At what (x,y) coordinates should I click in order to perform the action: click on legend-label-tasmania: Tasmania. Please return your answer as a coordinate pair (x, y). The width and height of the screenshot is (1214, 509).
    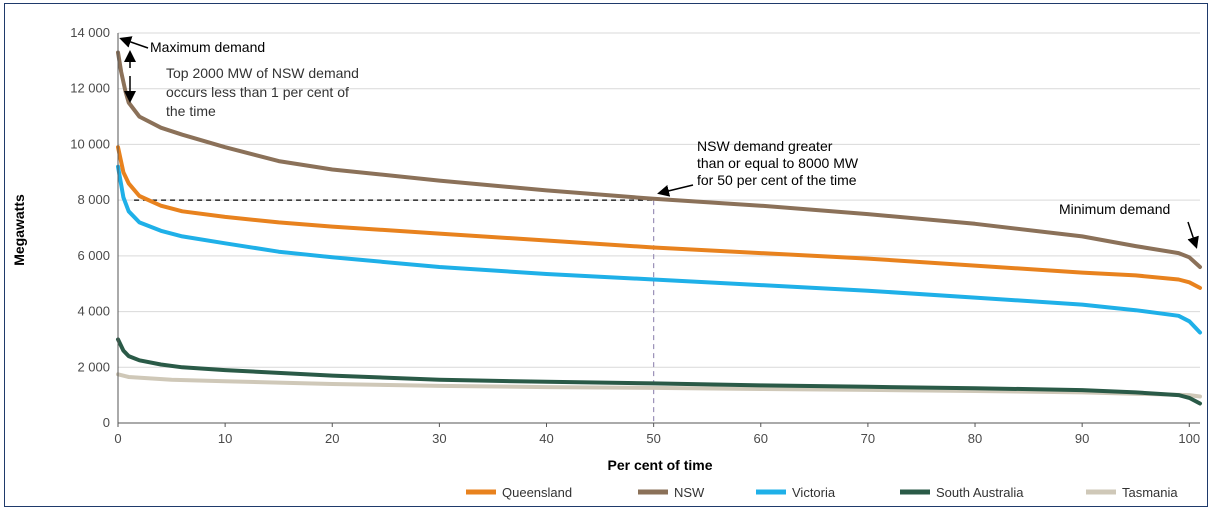
    Looking at the image, I should click on (1150, 492).